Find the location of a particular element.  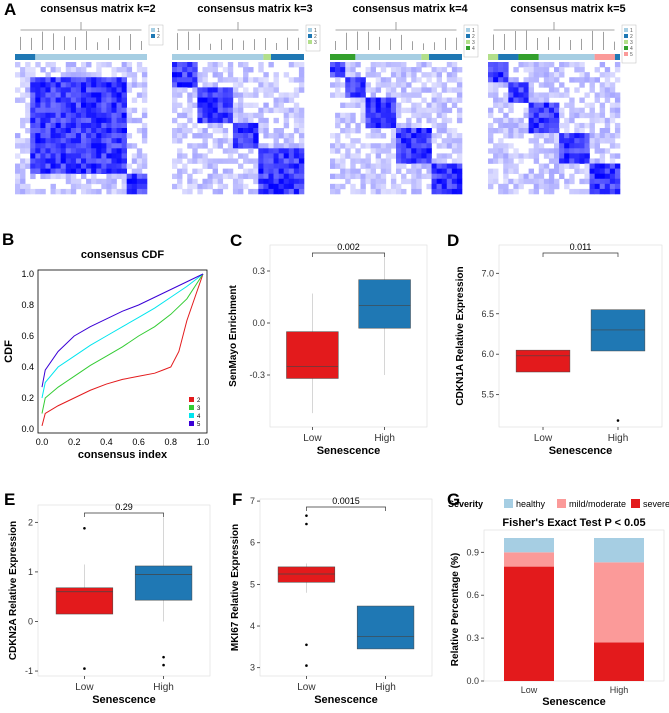

heatmap-title-k5: consensus matrix k=5 is located at coordinates (568, 9).